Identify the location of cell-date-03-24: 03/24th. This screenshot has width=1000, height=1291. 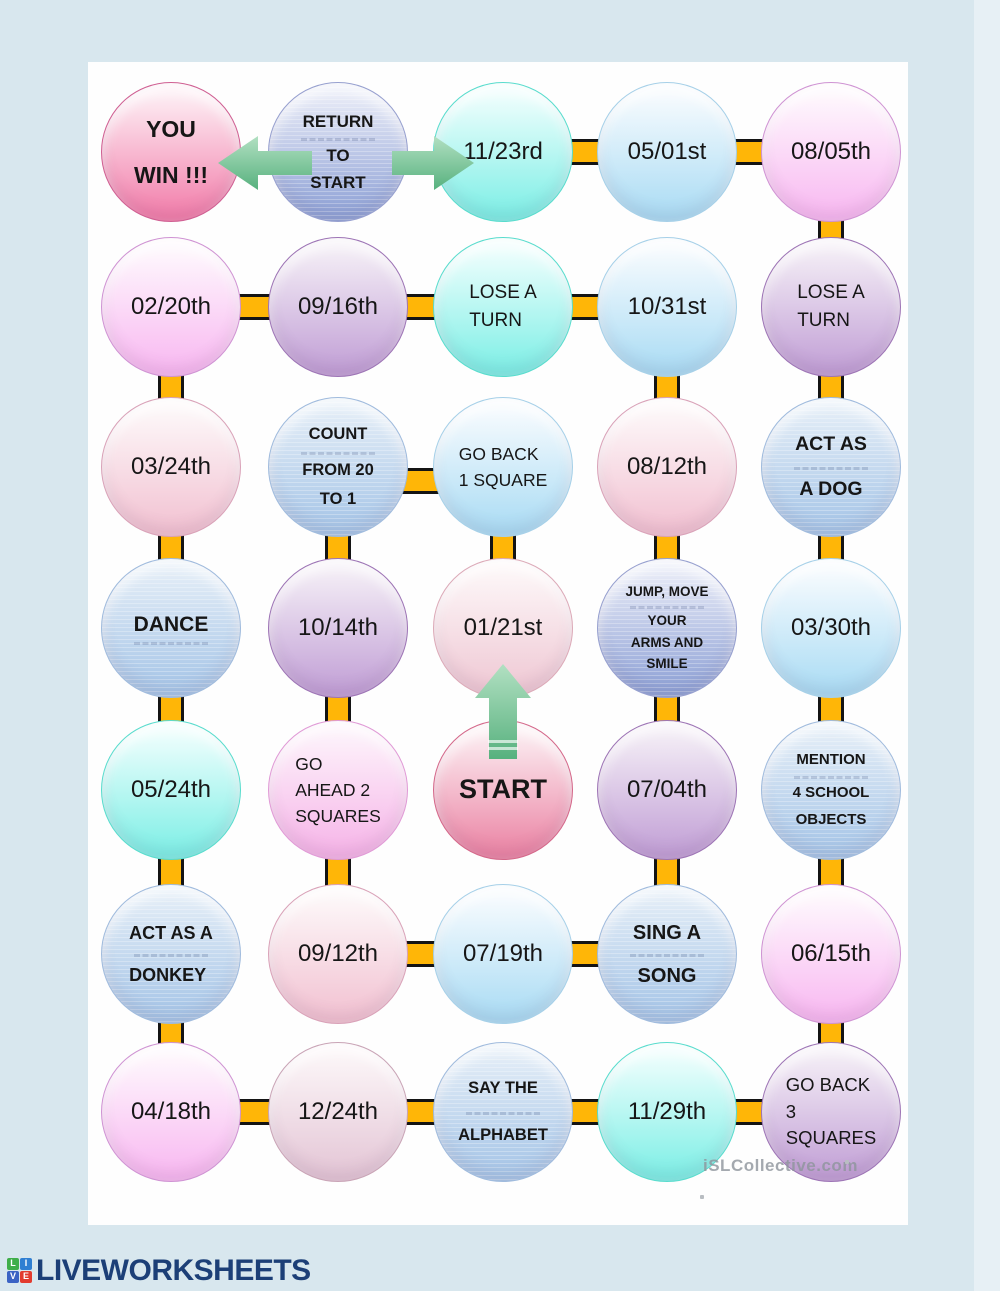
(171, 467).